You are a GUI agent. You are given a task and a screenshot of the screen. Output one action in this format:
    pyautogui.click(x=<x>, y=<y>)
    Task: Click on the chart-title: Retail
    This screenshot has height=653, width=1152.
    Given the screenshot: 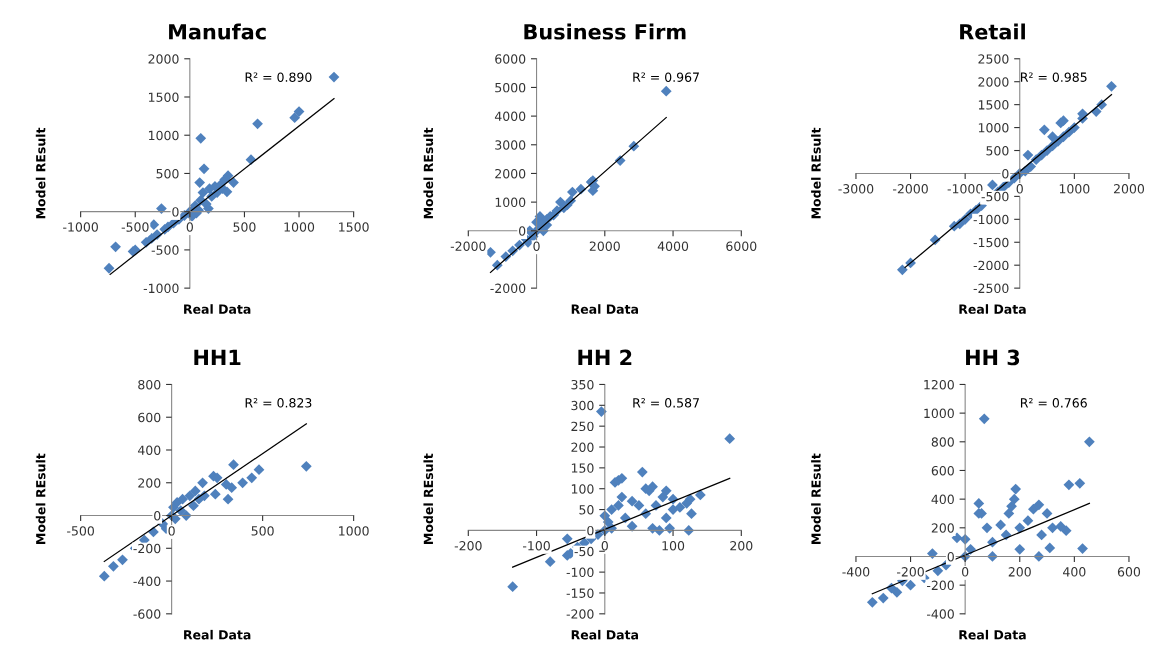 What is the action you would take?
    pyautogui.click(x=992, y=31)
    